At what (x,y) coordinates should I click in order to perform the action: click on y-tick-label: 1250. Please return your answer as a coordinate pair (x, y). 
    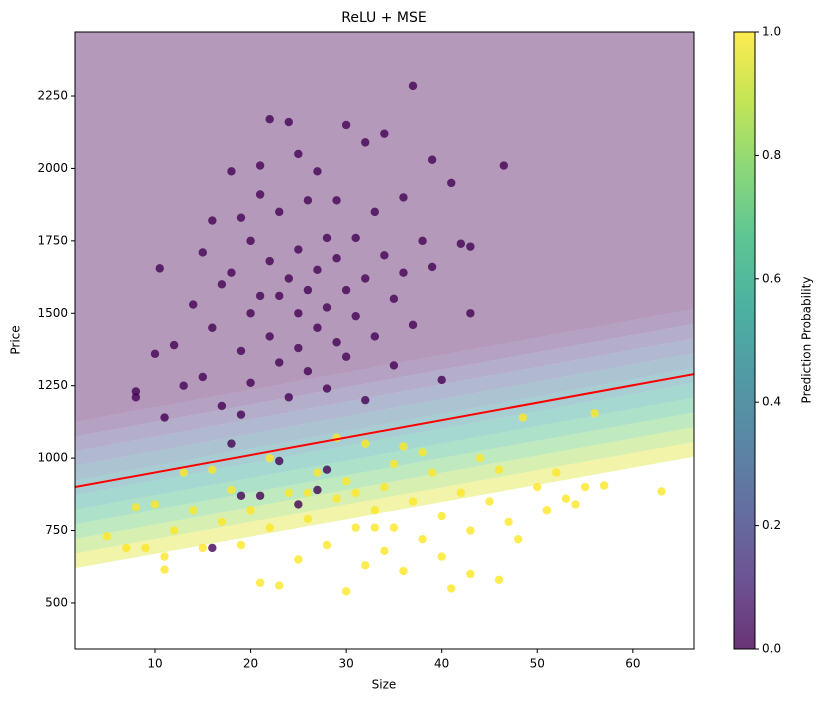
    Looking at the image, I should click on (52, 385).